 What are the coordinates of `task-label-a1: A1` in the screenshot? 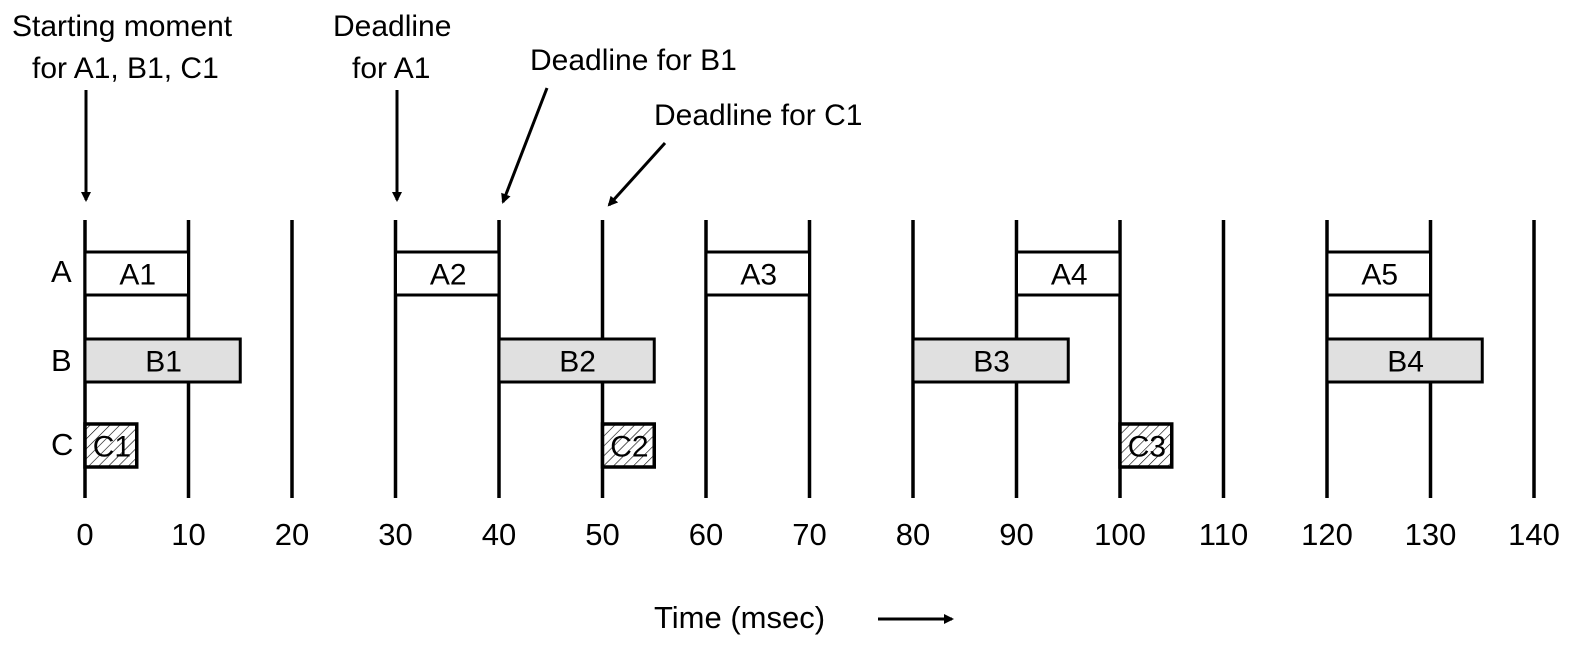 It's located at (137, 275).